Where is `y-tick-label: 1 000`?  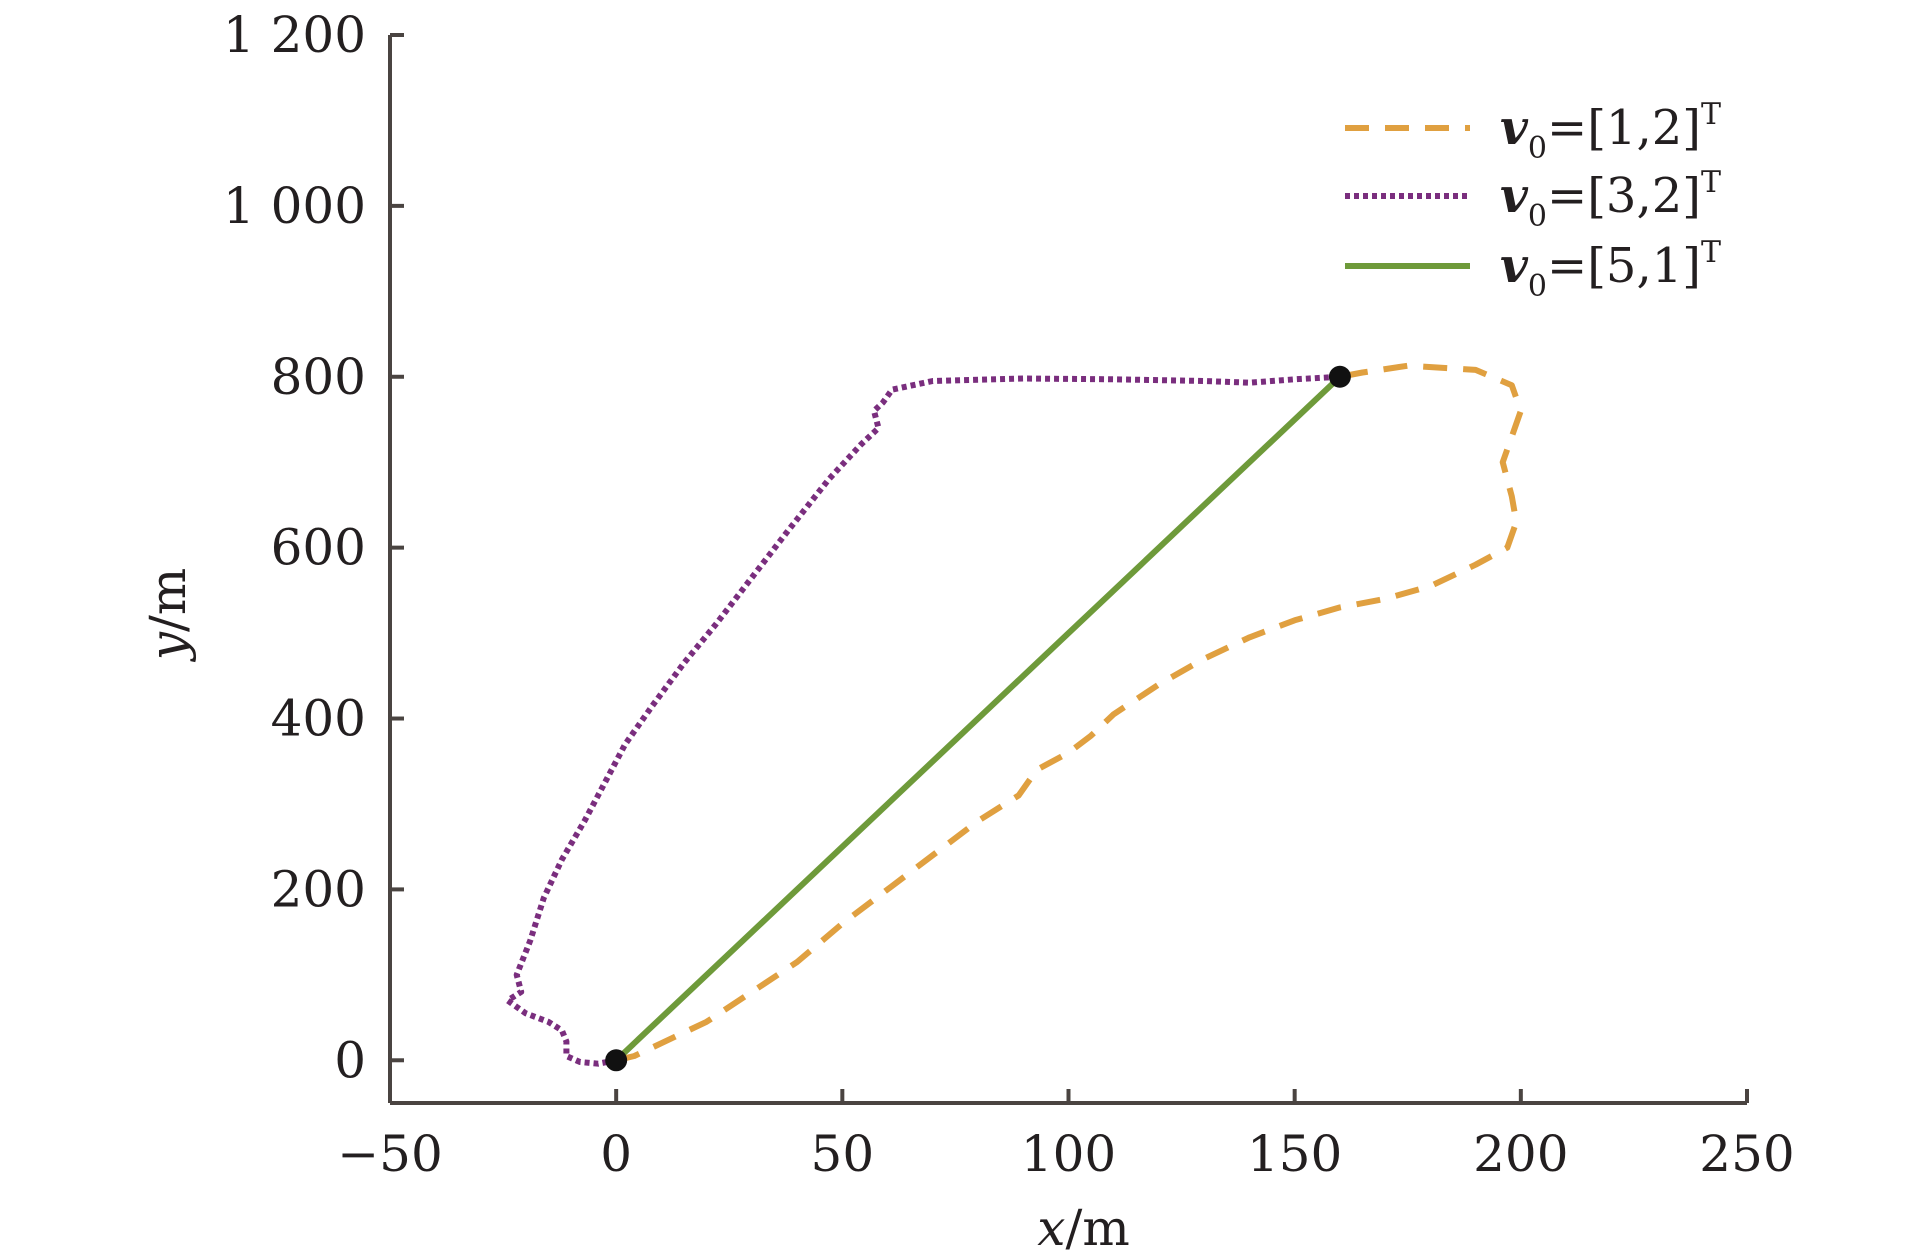 y-tick-label: 1 000 is located at coordinates (294, 206).